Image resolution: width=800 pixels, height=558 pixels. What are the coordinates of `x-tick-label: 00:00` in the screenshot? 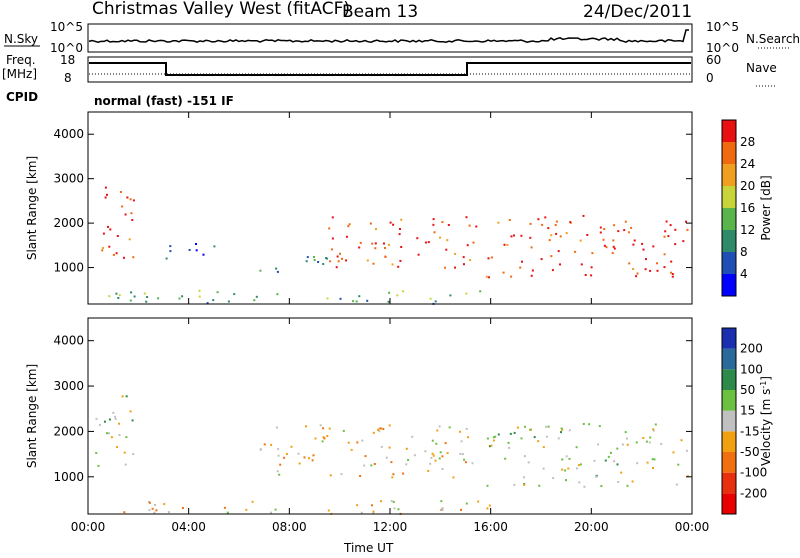 It's located at (88, 527).